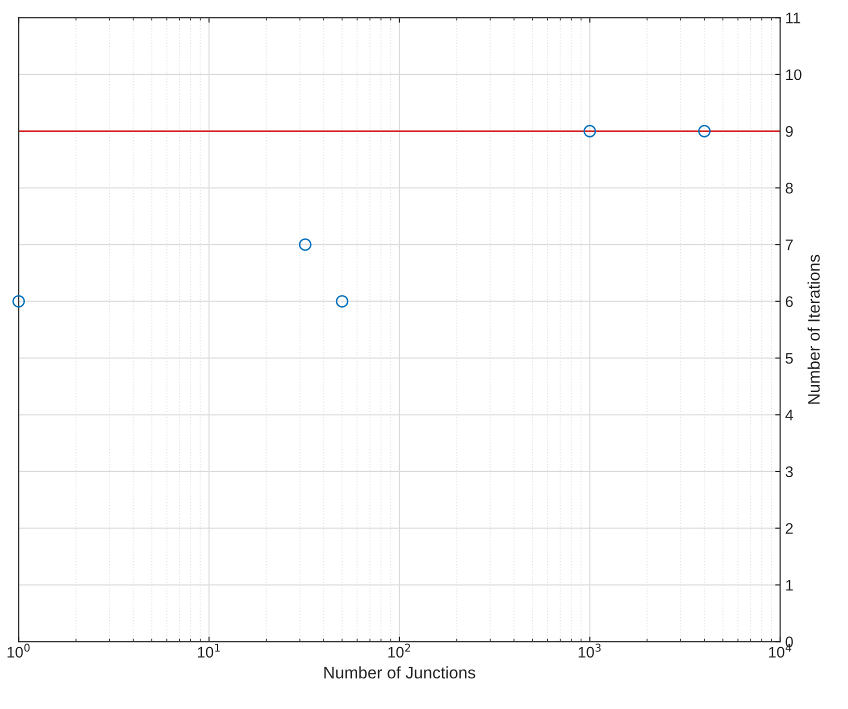 Image resolution: width=848 pixels, height=709 pixels. I want to click on y-tick-label: 10, so click(794, 74).